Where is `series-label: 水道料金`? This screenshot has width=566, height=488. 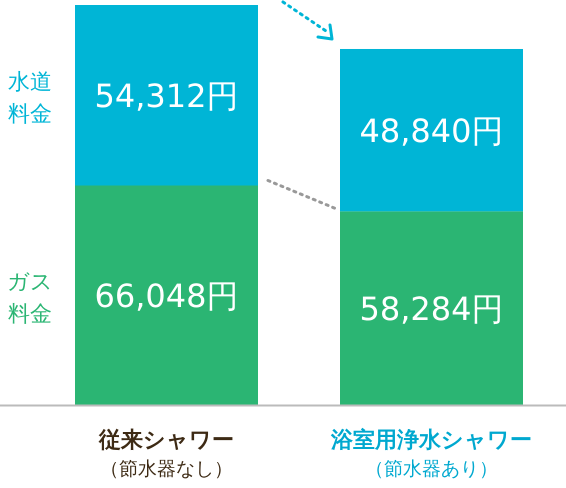
series-label: 水道料金 is located at coordinates (30, 99).